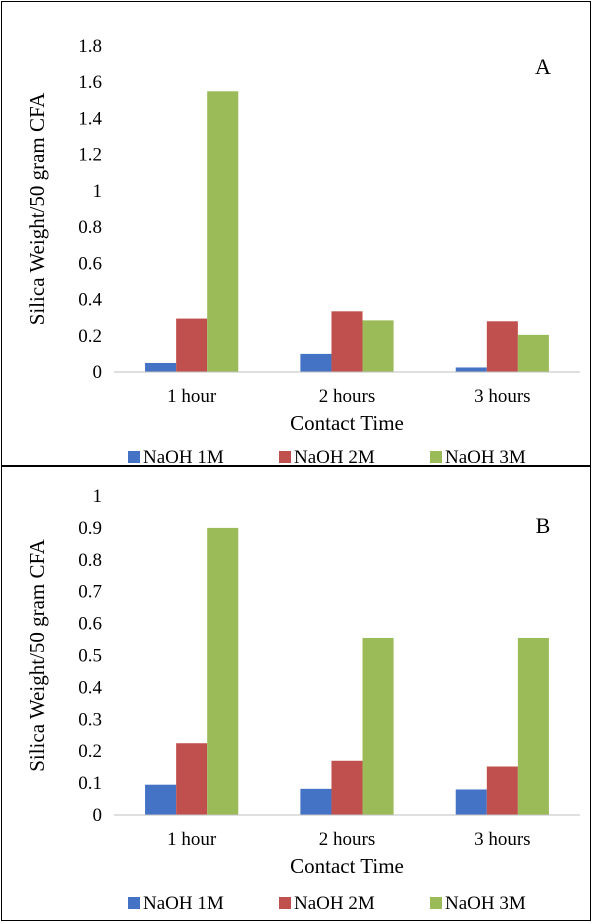  I want to click on y-tick-label: 1.6, so click(90, 82).